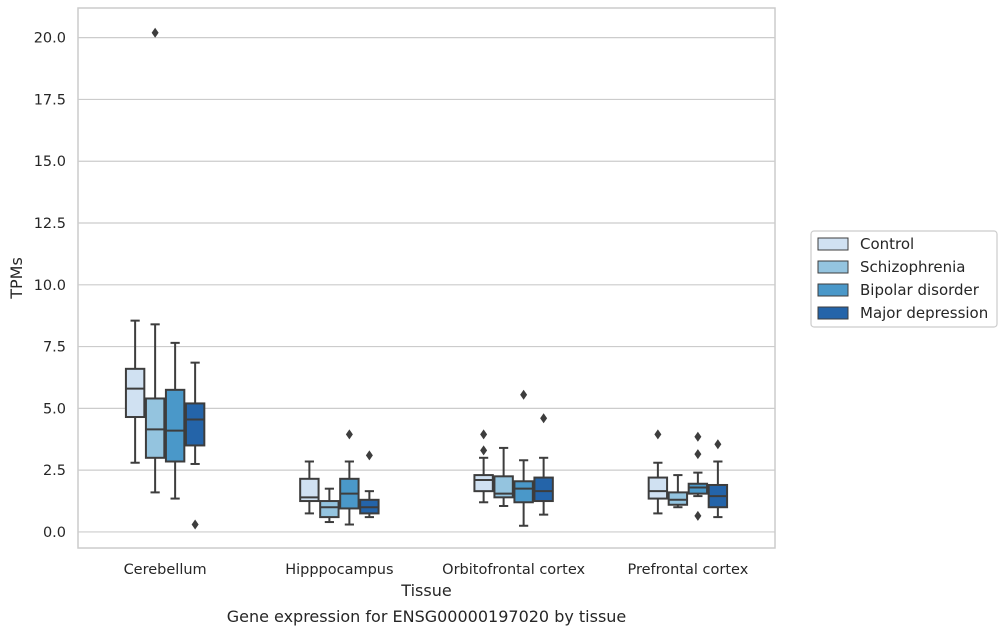 The width and height of the screenshot is (1007, 634). I want to click on y-tick-label: 2.5, so click(54, 471).